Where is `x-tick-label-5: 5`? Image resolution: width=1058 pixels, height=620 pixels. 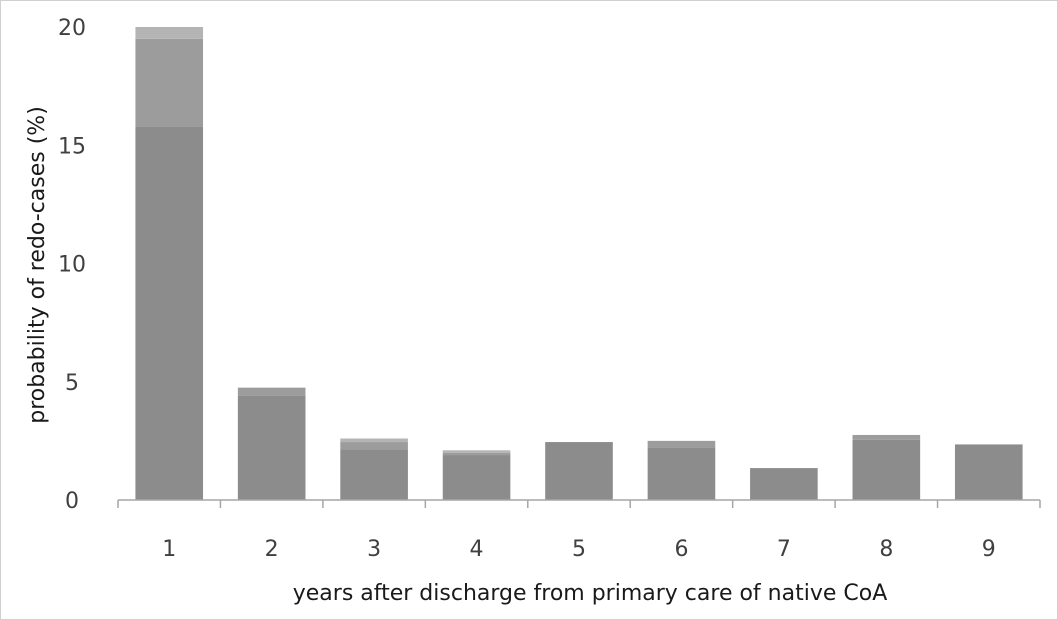
x-tick-label-5: 5 is located at coordinates (579, 549).